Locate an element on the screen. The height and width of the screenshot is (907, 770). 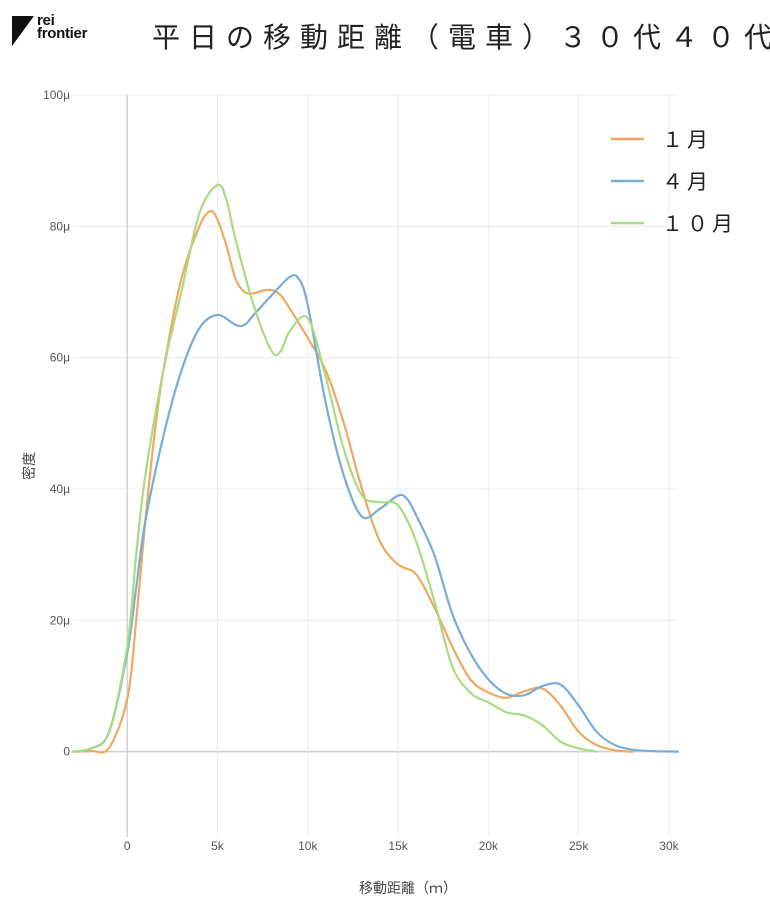
y-tick-label: 20μ is located at coordinates (60, 620).